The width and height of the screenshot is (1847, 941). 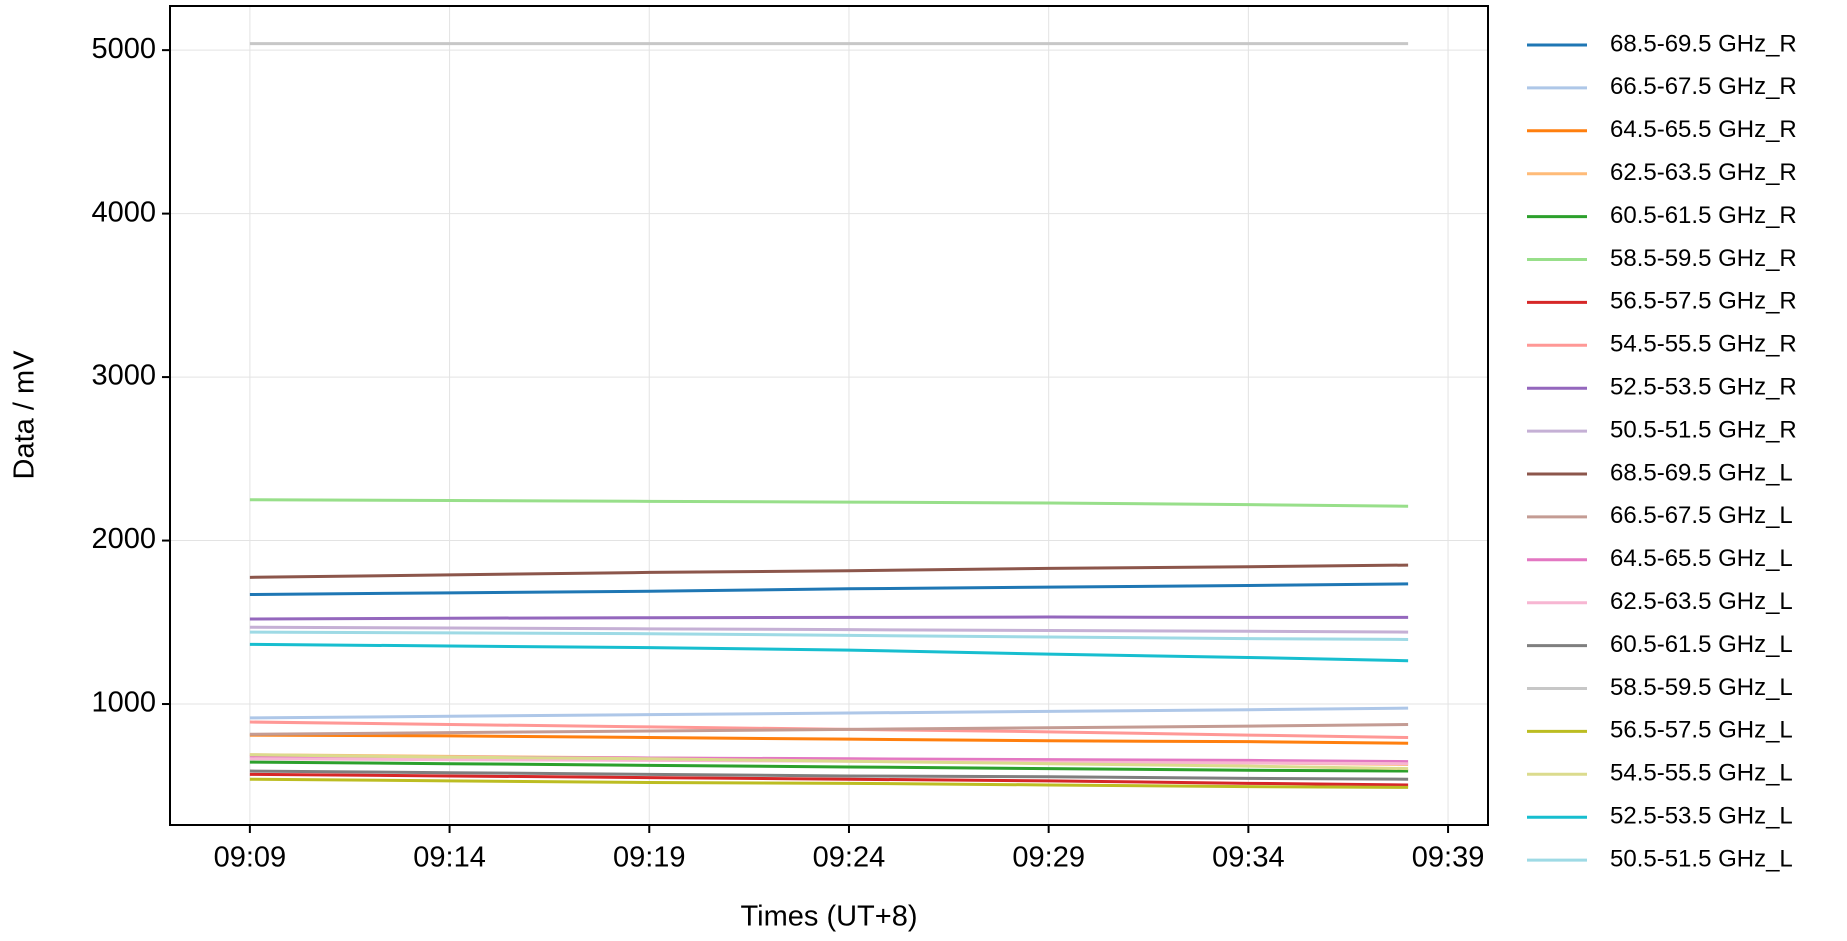 I want to click on x-tick-label: 09:14, so click(x=449, y=858).